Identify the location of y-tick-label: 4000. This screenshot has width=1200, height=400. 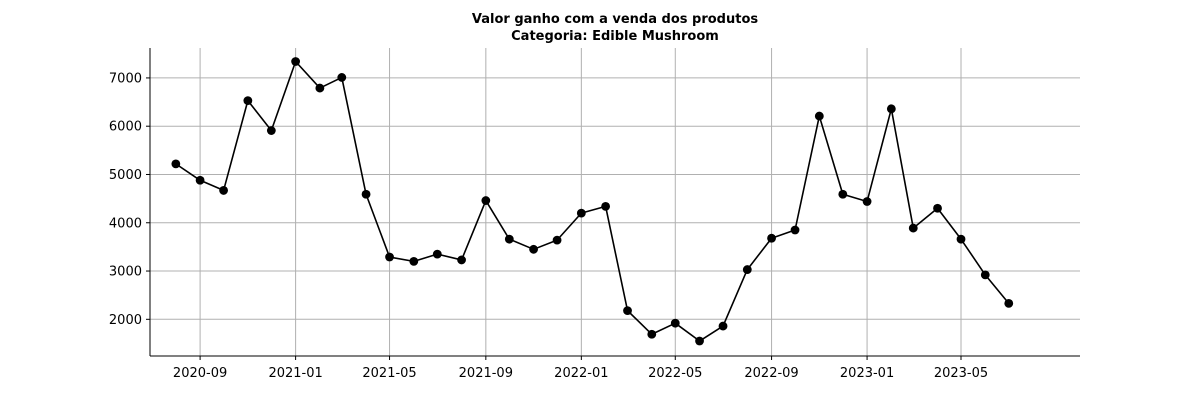
(125, 223).